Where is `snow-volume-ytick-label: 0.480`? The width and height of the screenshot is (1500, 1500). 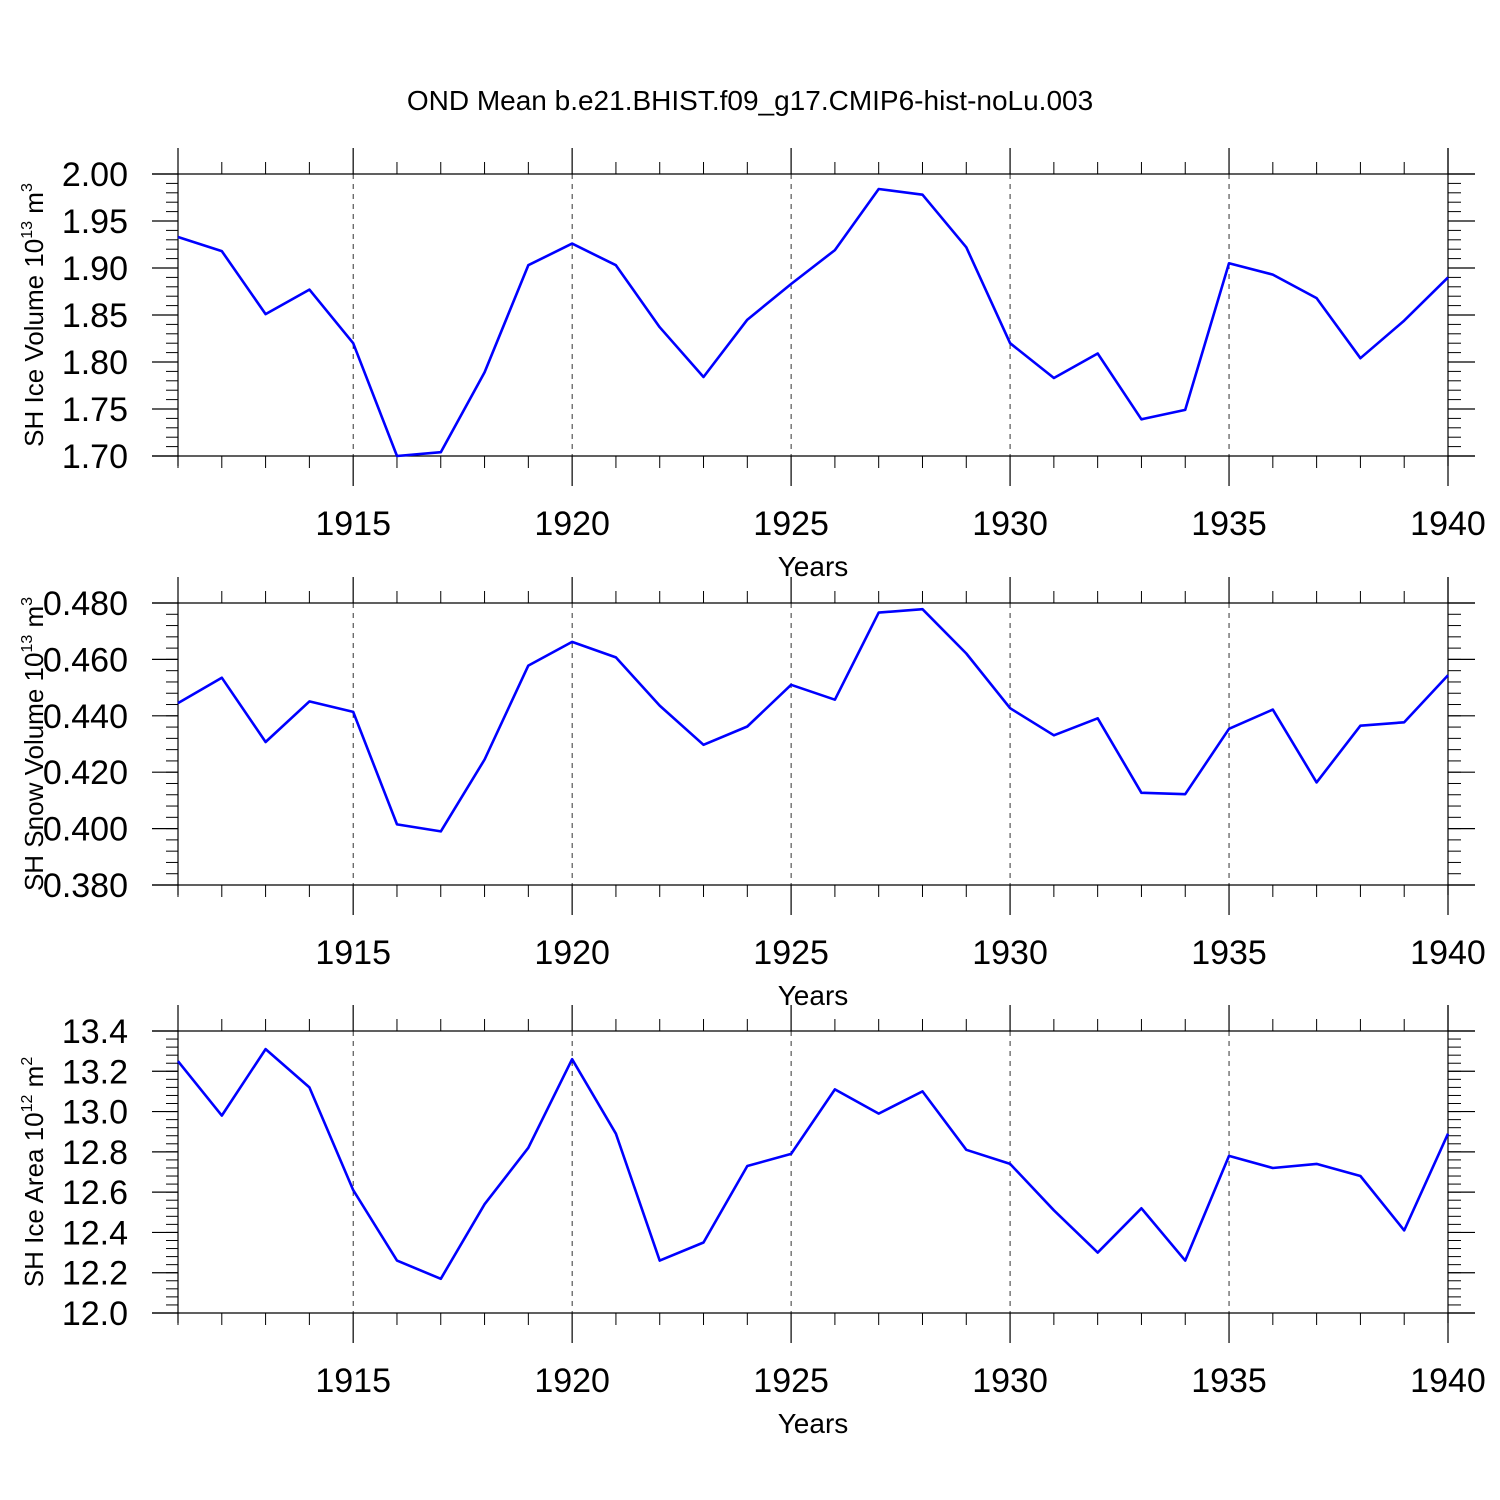 snow-volume-ytick-label: 0.480 is located at coordinates (85, 604).